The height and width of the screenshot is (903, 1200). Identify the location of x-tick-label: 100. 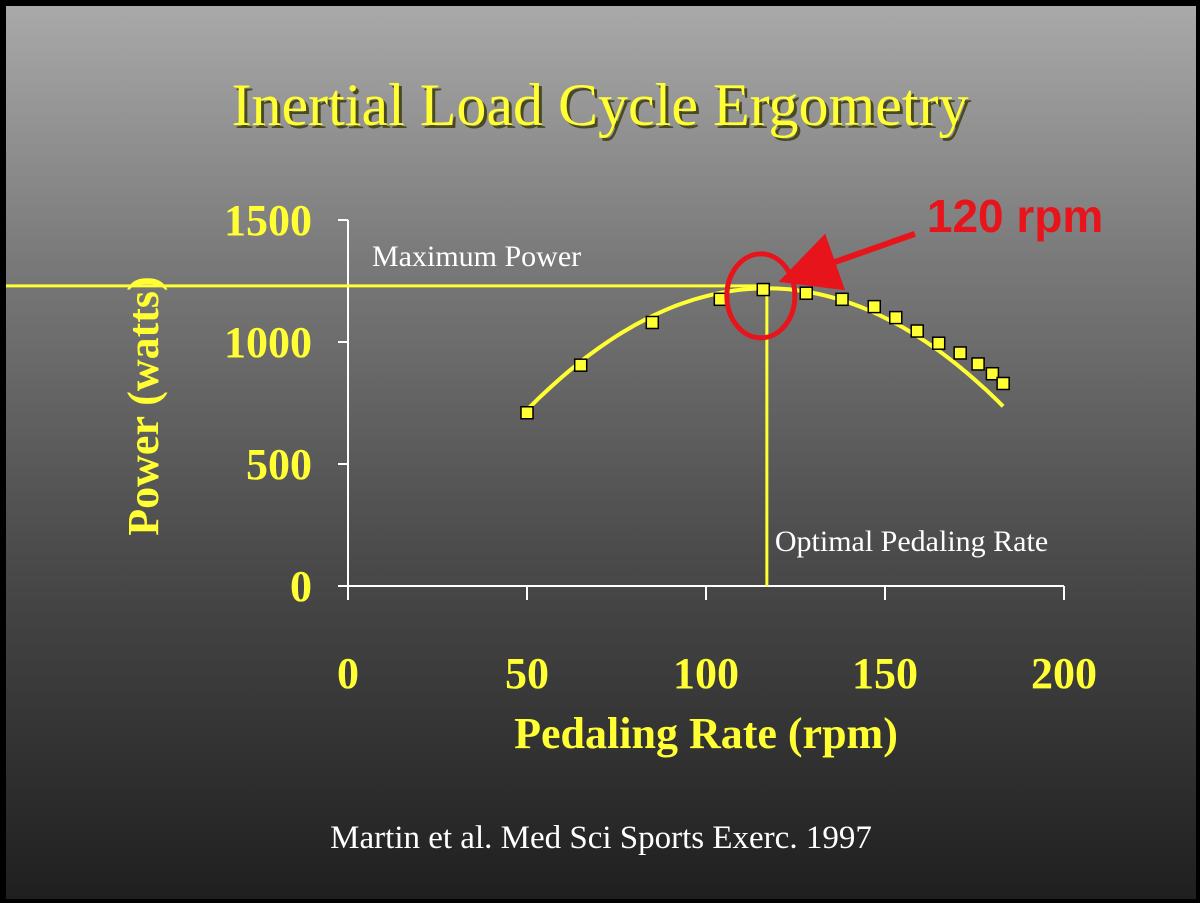
(706, 673).